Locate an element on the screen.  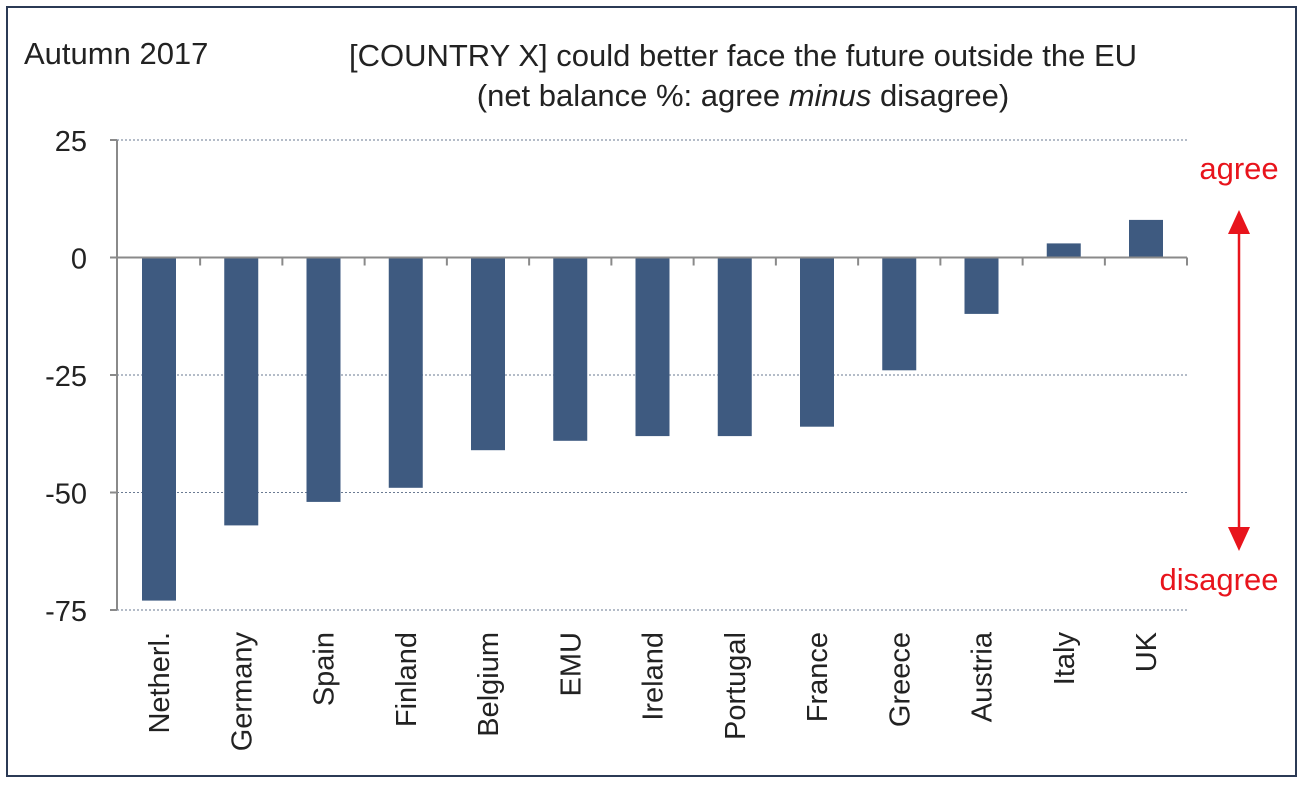
x-tick-label: Italy is located at coordinates (1065, 659).